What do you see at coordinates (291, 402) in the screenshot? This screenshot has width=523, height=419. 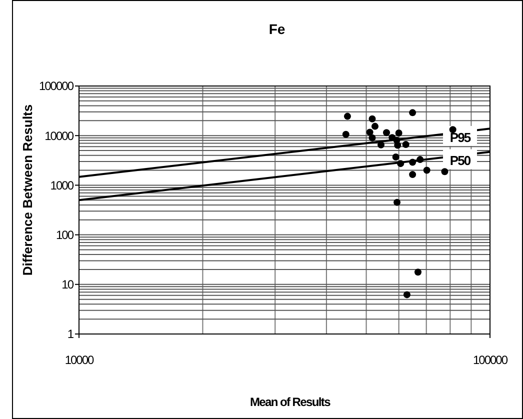 I see `x-axis-title: Mean of Results` at bounding box center [291, 402].